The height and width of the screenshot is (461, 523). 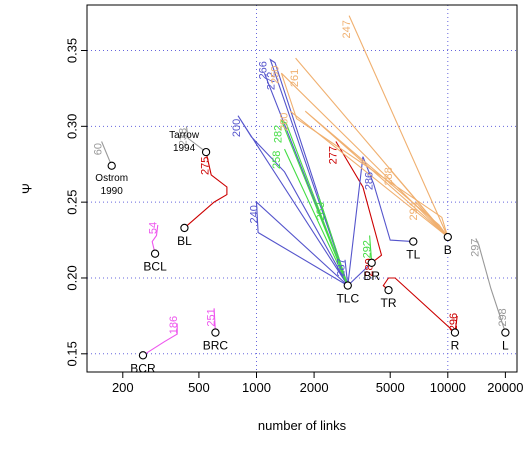 What do you see at coordinates (314, 387) in the screenshot?
I see `x-tick-label-3: 2000` at bounding box center [314, 387].